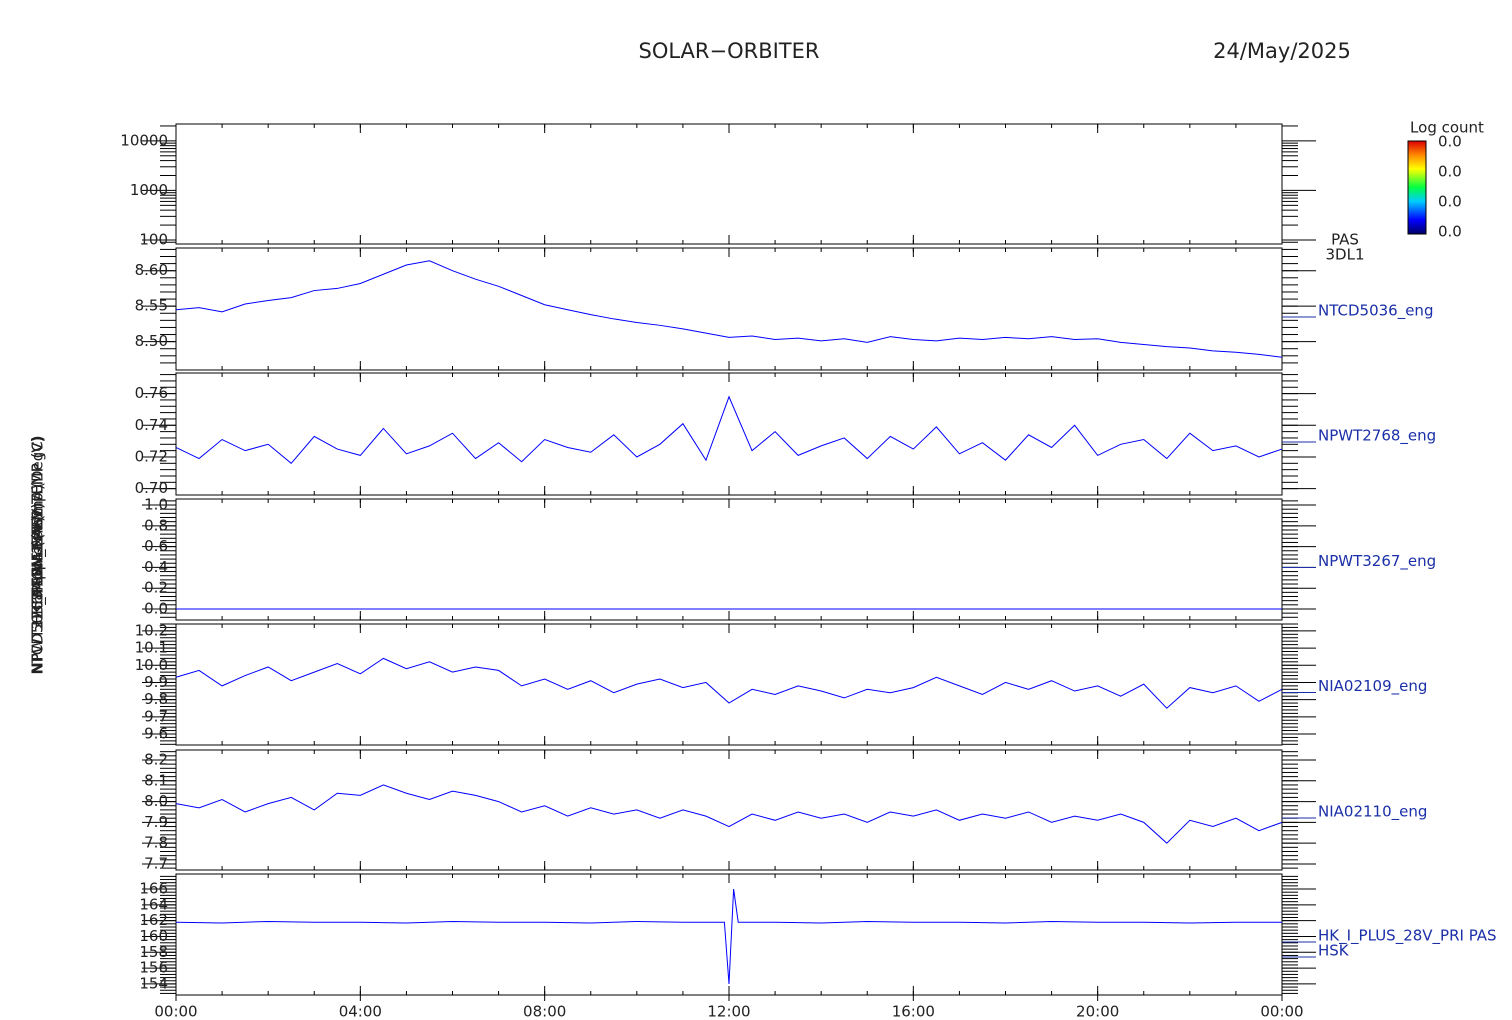 The image size is (1512, 1020). Describe the element at coordinates (151, 630) in the screenshot. I see `y-tick-label: 10.2` at that location.